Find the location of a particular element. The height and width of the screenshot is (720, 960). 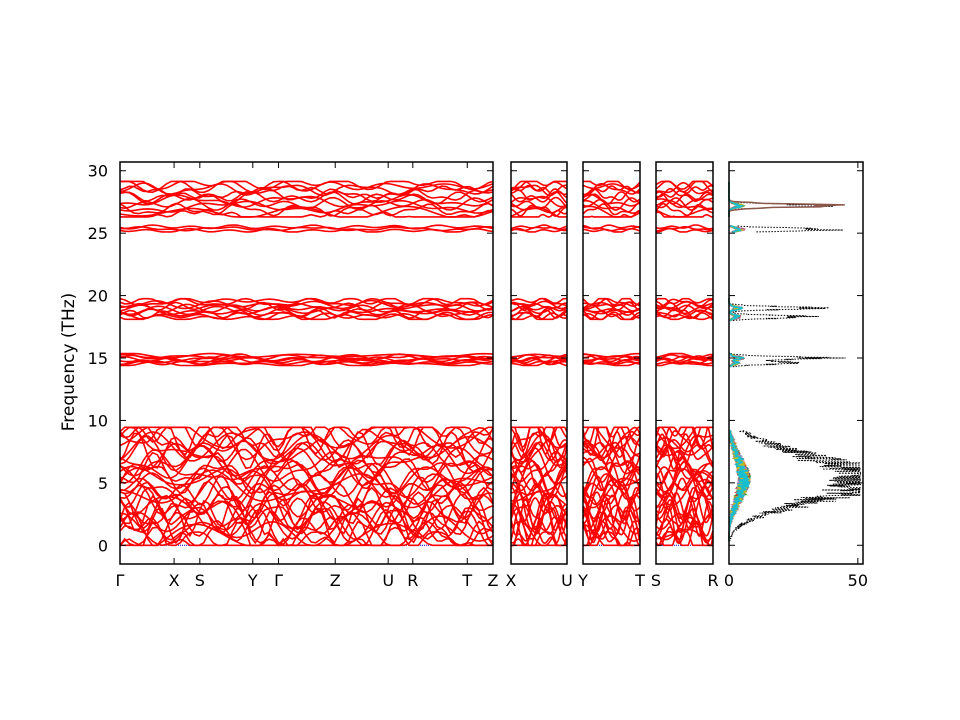

k-point-label-0: Γ is located at coordinates (120, 580).